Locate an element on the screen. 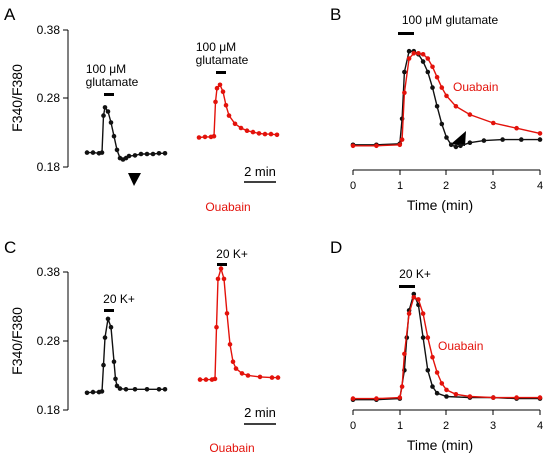 The width and height of the screenshot is (550, 457). stim-label-a-ouabain-2: glutamate is located at coordinates (222, 60).